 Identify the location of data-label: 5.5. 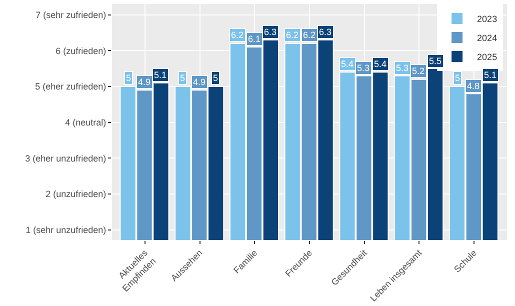
(435, 61).